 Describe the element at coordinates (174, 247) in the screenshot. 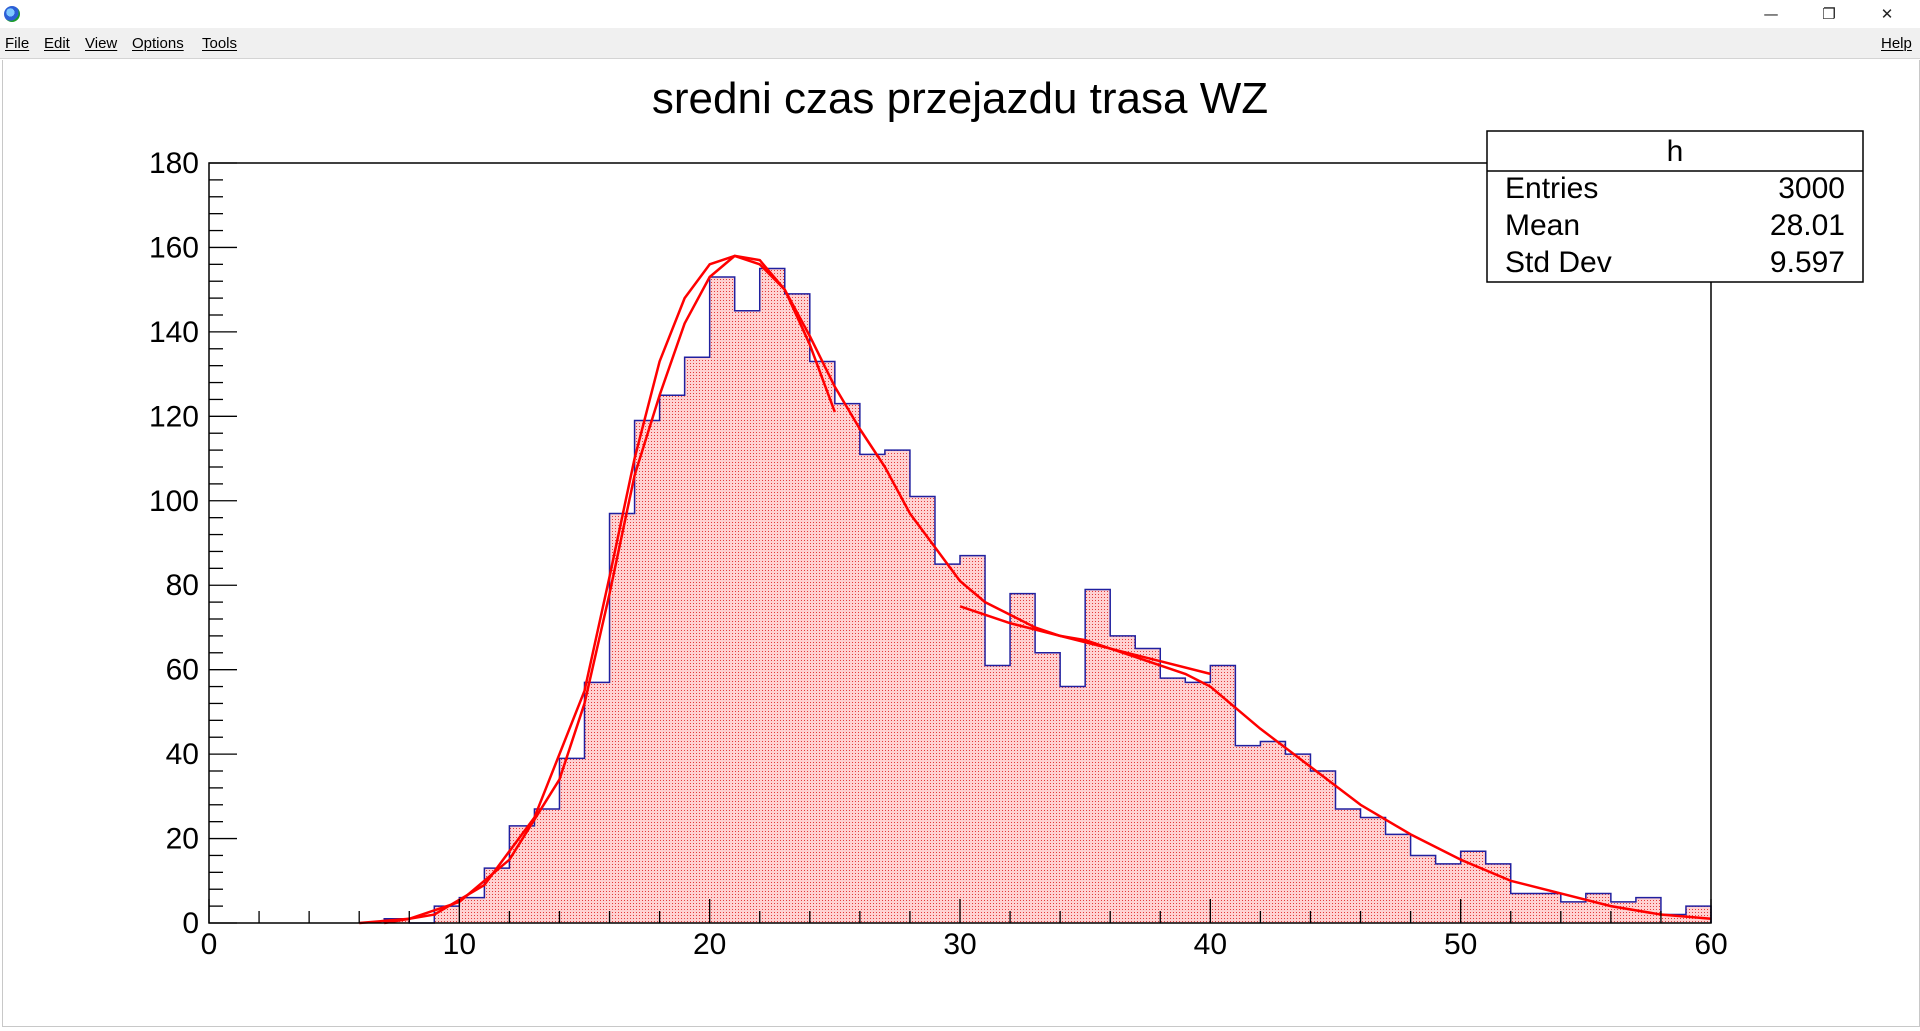

I see `y-tick-label: 160` at that location.